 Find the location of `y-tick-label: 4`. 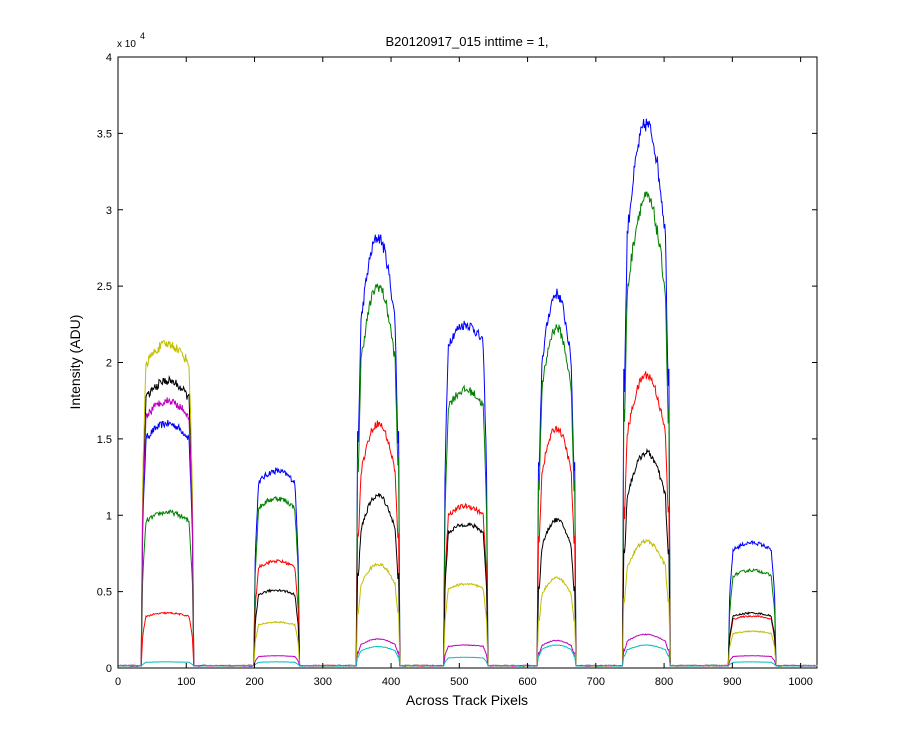

y-tick-label: 4 is located at coordinates (109, 58).